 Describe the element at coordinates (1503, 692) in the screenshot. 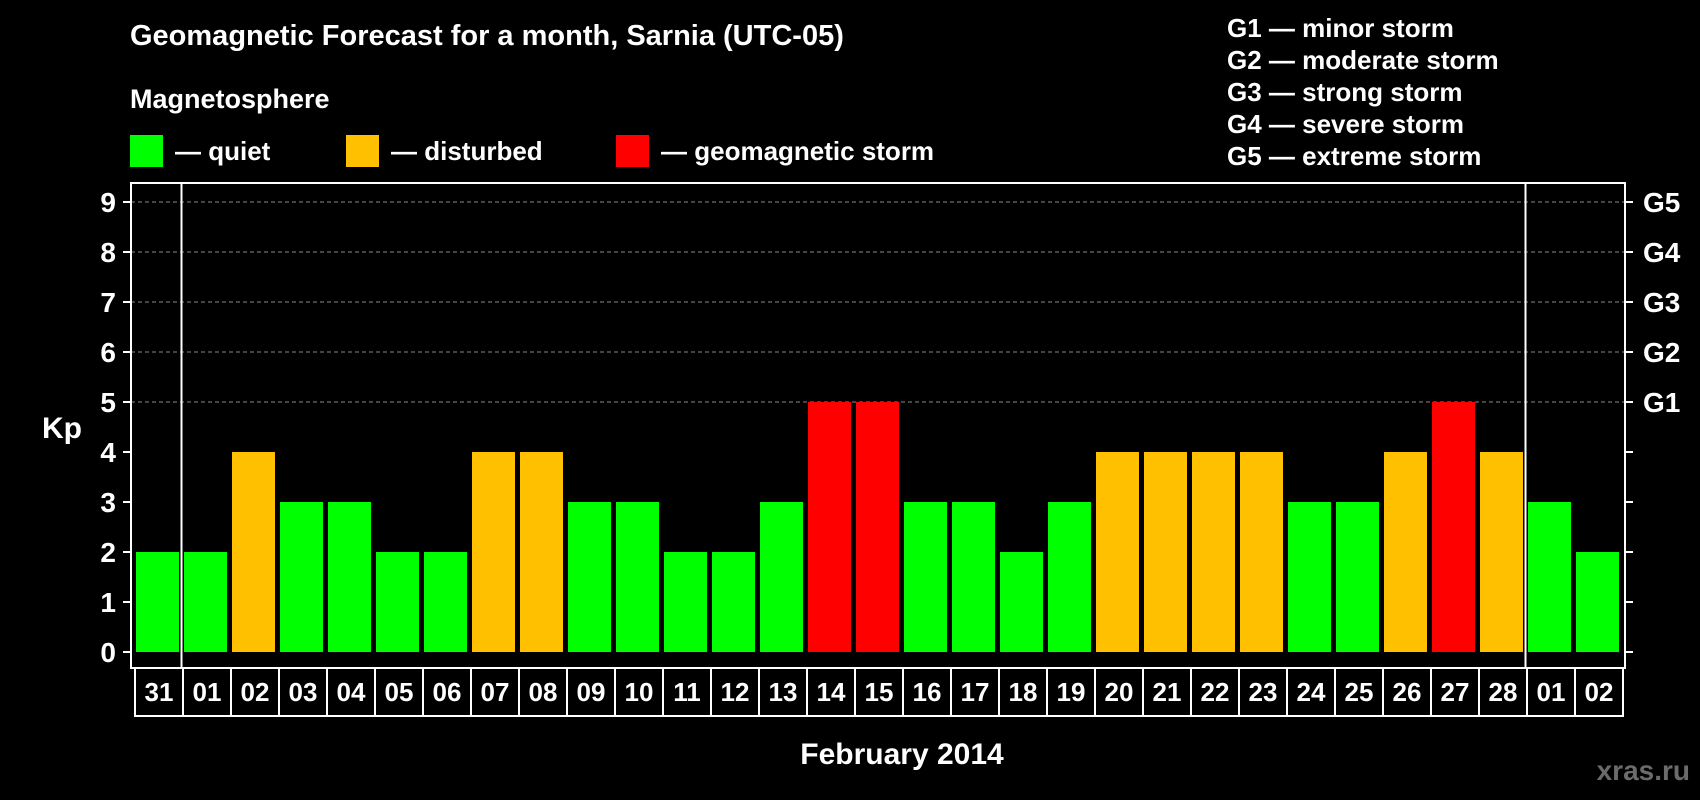

I see `date-label-28: 28` at that location.